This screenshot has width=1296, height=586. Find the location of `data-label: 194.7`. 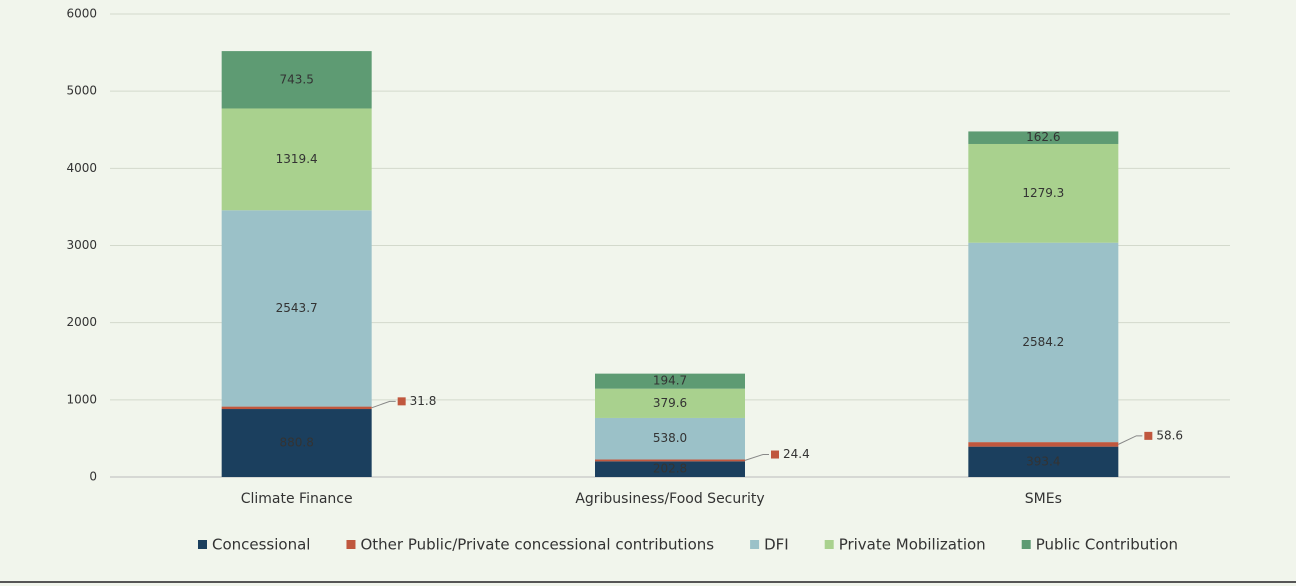

data-label: 194.7 is located at coordinates (670, 381).